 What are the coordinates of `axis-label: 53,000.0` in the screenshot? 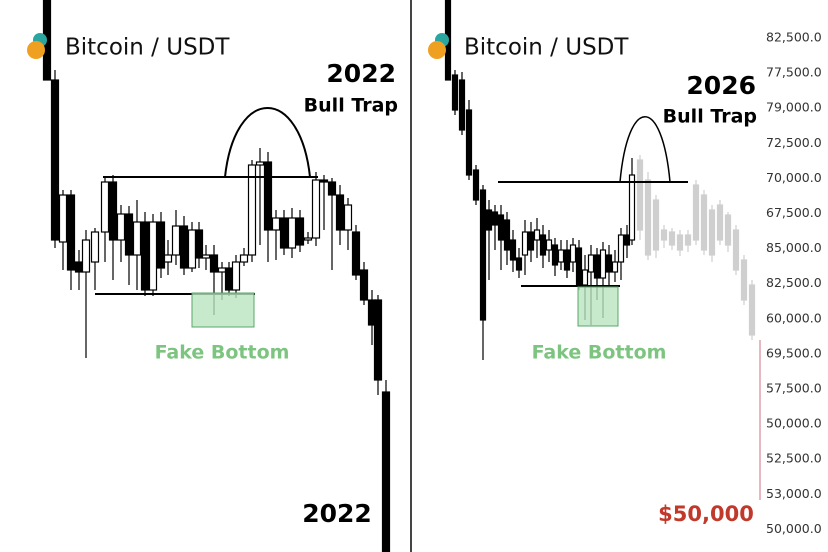 It's located at (794, 493).